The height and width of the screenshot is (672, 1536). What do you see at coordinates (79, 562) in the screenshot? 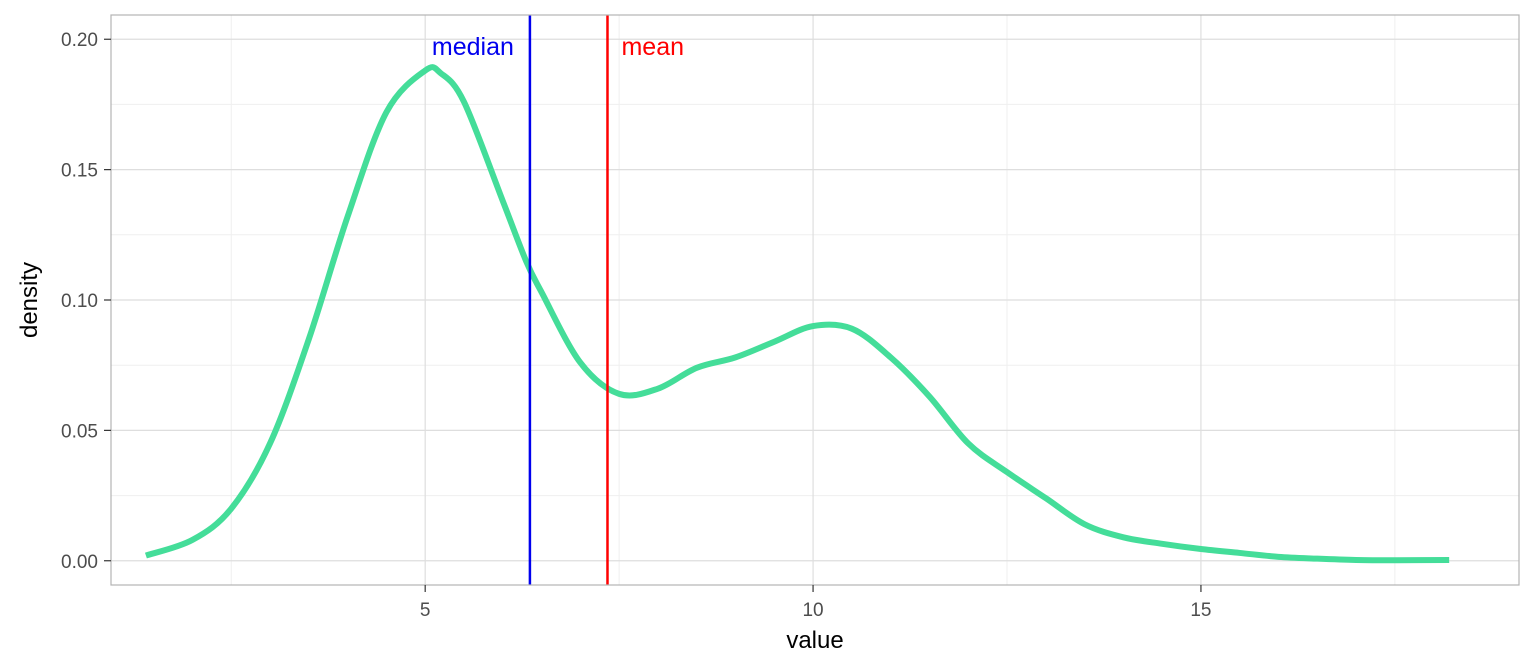
I see `y-tick-label: 0.00` at bounding box center [79, 562].